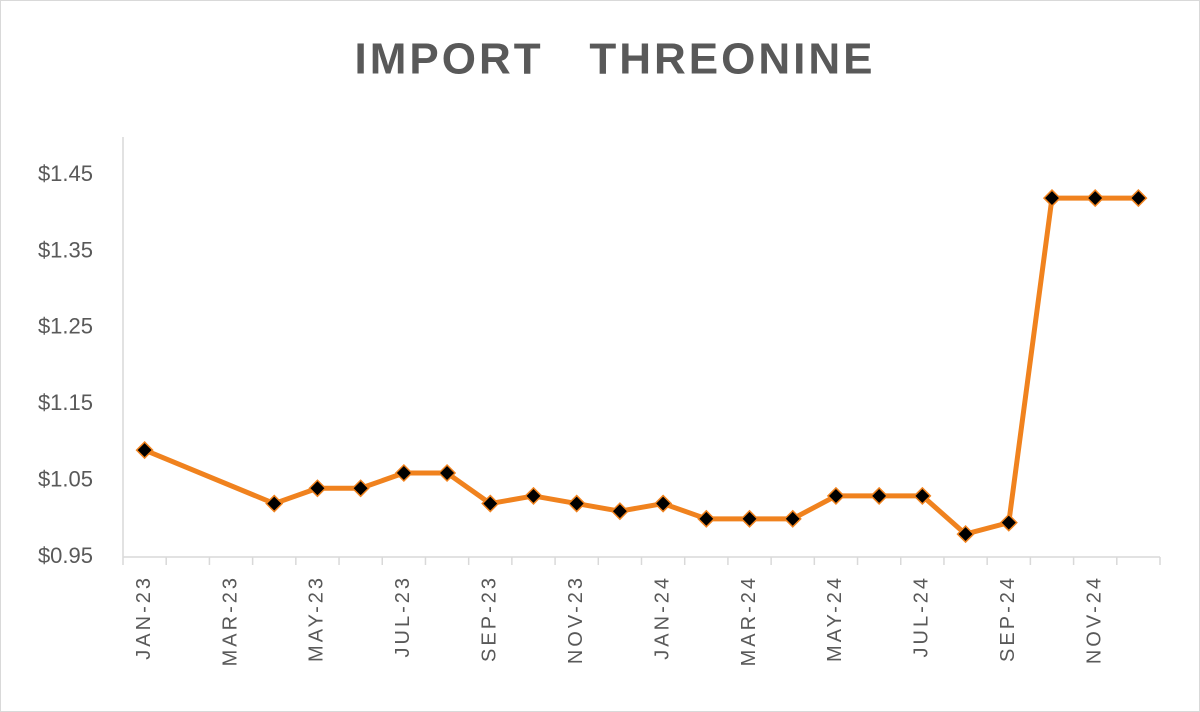  What do you see at coordinates (576, 619) in the screenshot?
I see `x-tick-label: NOV-23` at bounding box center [576, 619].